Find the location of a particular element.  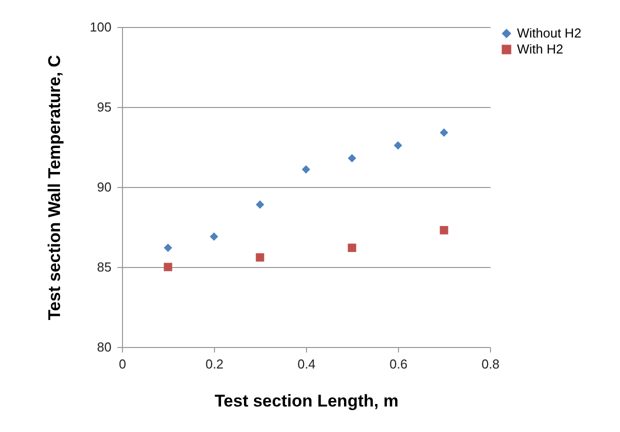

y-axis-title: Test section Wall Temperature, C is located at coordinates (54, 187).